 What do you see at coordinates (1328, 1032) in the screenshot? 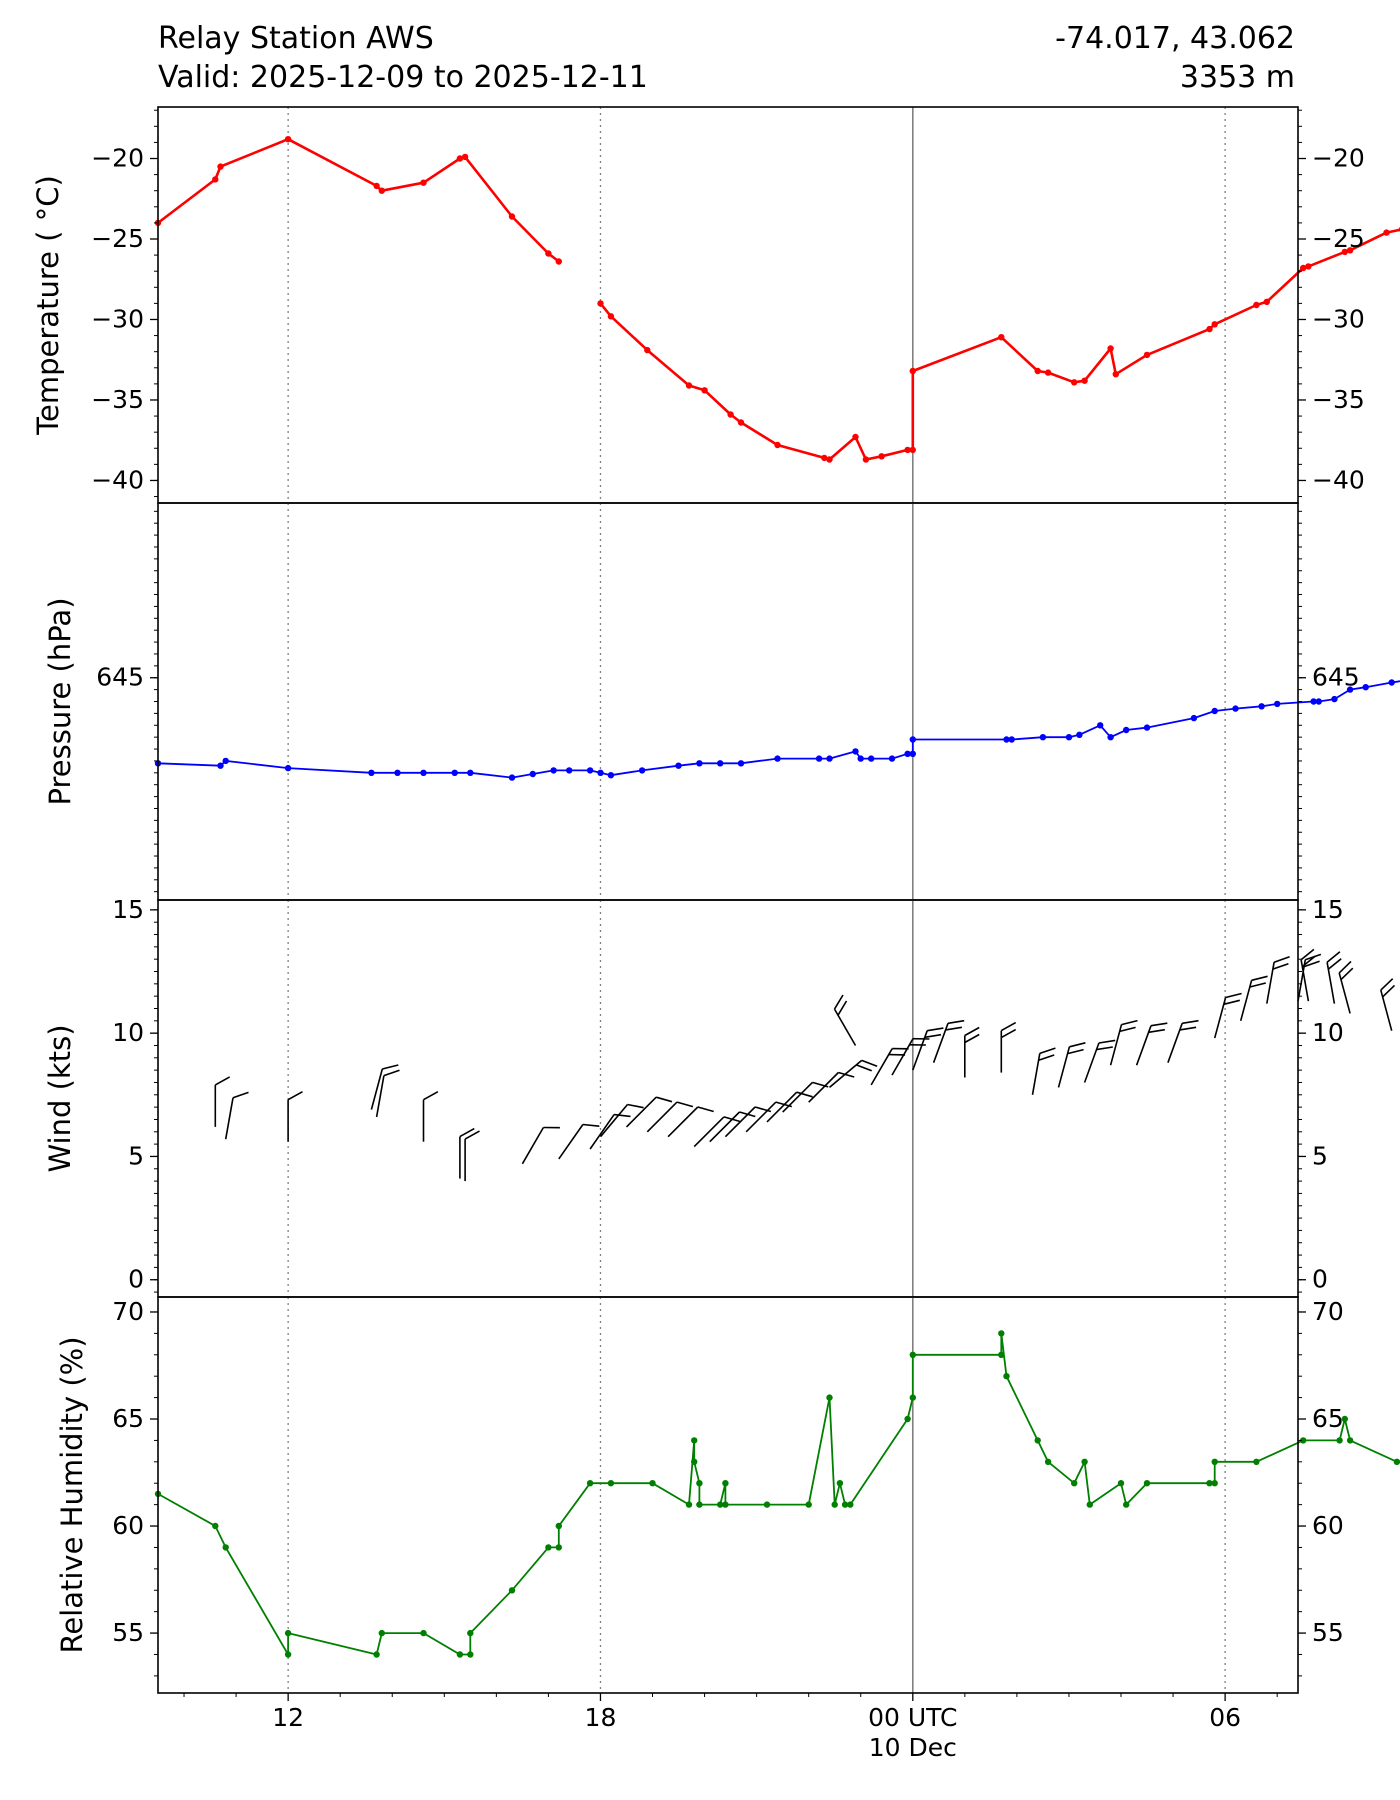
I see `ytick-label-right: 10` at bounding box center [1328, 1032].